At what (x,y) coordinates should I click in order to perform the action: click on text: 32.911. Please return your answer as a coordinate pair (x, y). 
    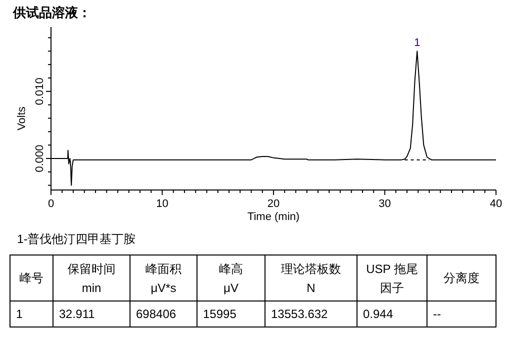
    Looking at the image, I should click on (77, 314).